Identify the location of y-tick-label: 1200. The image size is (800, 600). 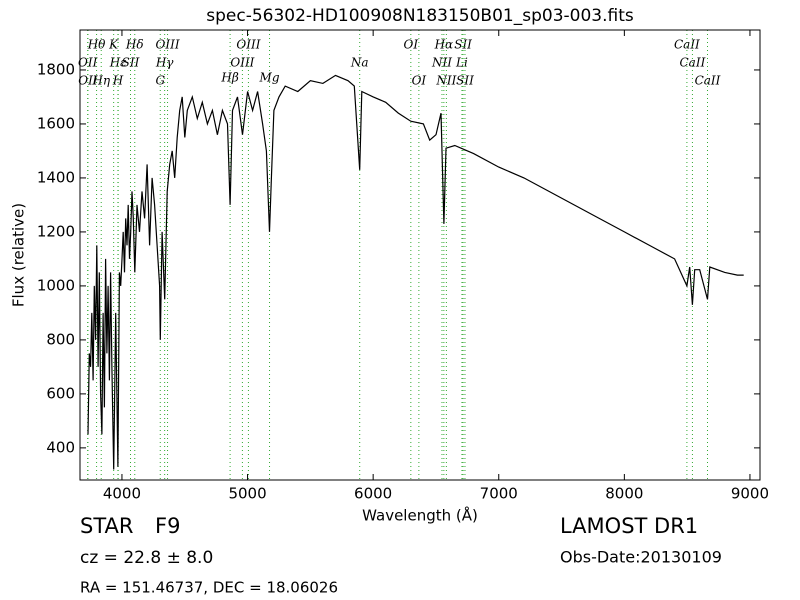
(56, 231).